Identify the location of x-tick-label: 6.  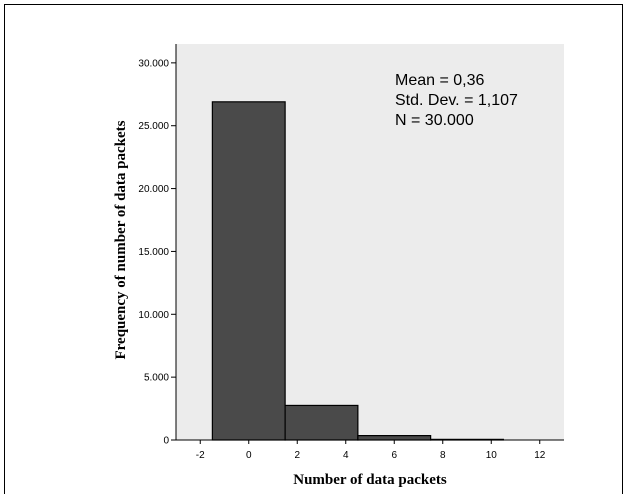
(394, 455).